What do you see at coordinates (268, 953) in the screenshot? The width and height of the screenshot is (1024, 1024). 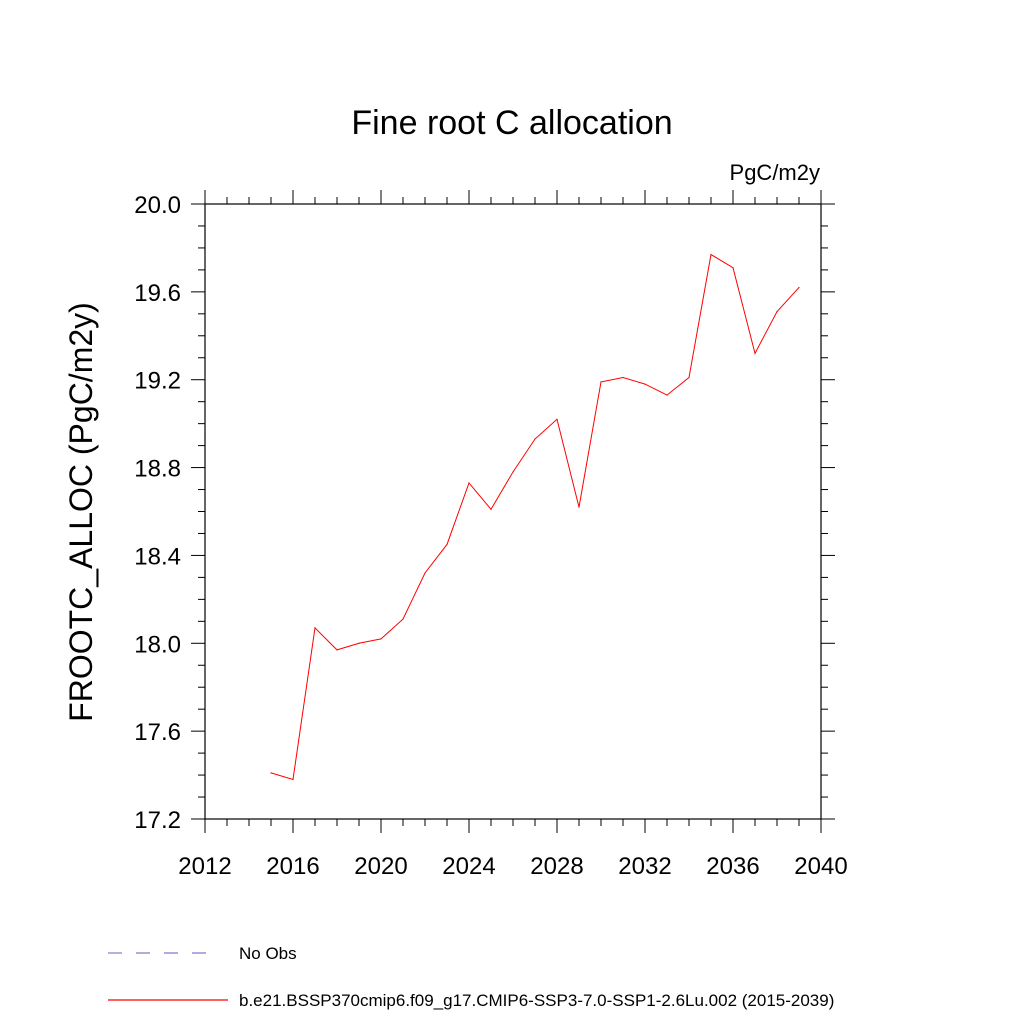 I see `legend-label-no-obs: No Obs` at bounding box center [268, 953].